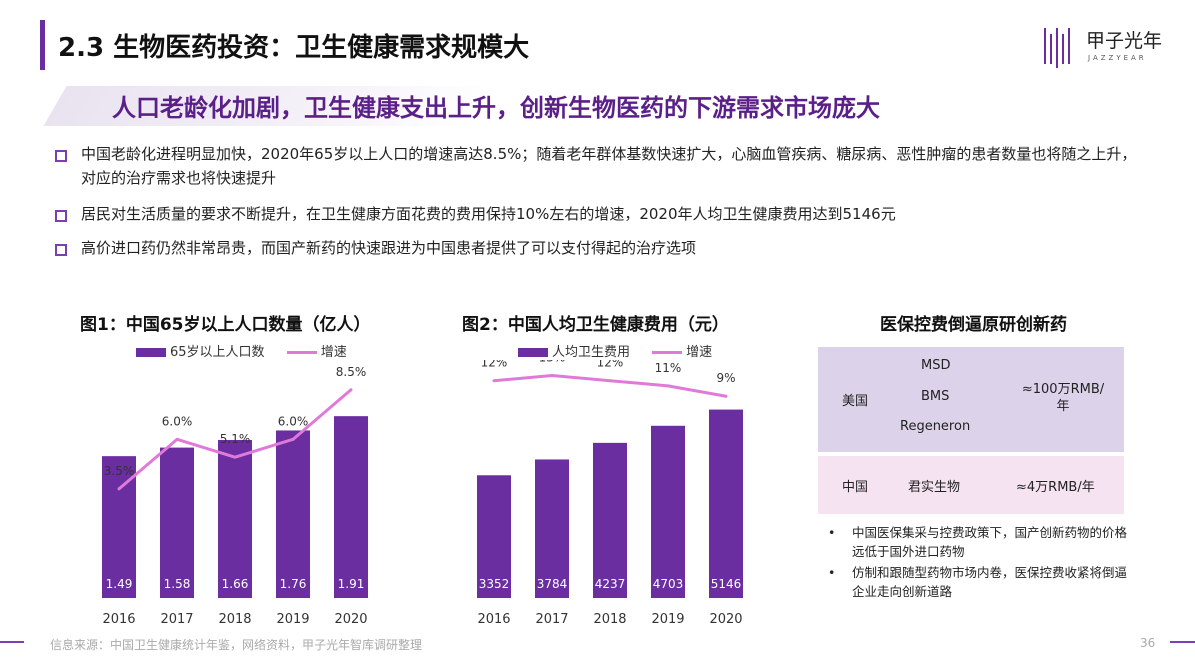 This screenshot has width=1195, height=670. I want to click on growth-label: 5.1%, so click(235, 439).